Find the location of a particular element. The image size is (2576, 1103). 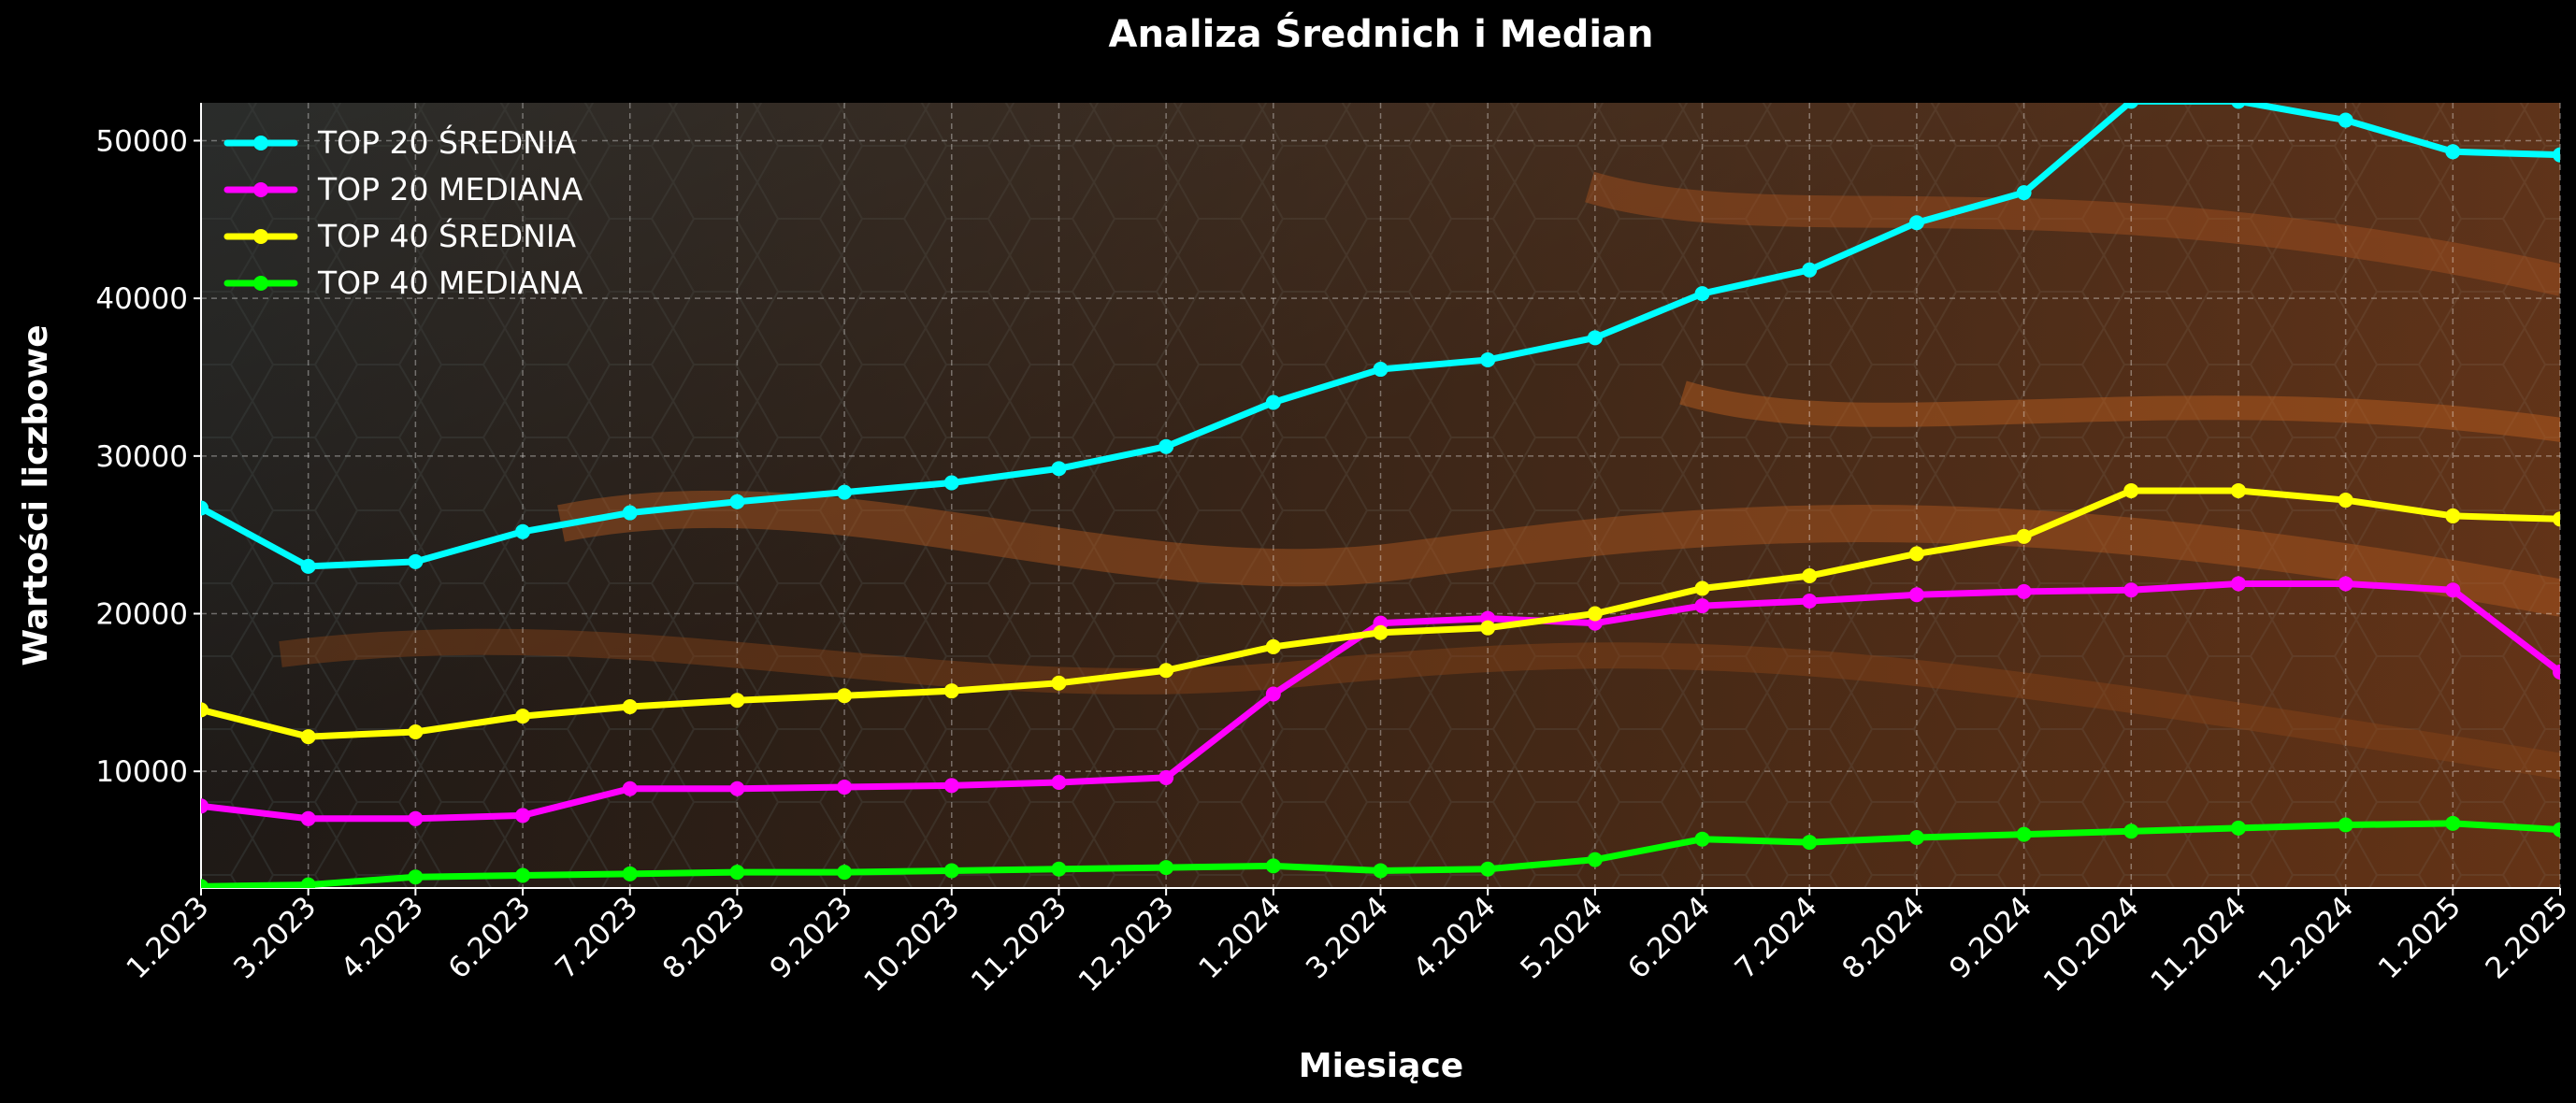

legend-item: TOP 40 ŚREDNIA is located at coordinates (400, 235).